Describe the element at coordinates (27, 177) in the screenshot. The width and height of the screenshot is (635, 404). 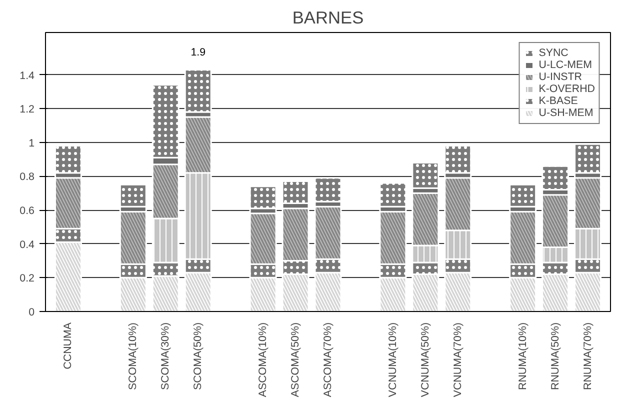
I see `y-tick-label: 0.8` at that location.